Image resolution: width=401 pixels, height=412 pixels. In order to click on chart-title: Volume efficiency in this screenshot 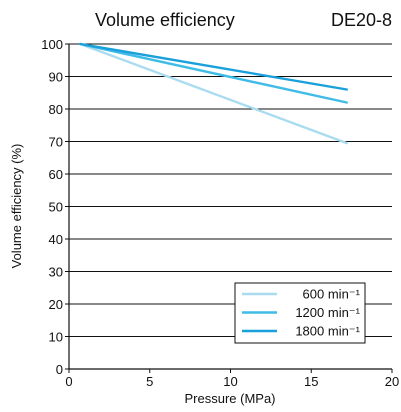, I will do `click(165, 20)`.